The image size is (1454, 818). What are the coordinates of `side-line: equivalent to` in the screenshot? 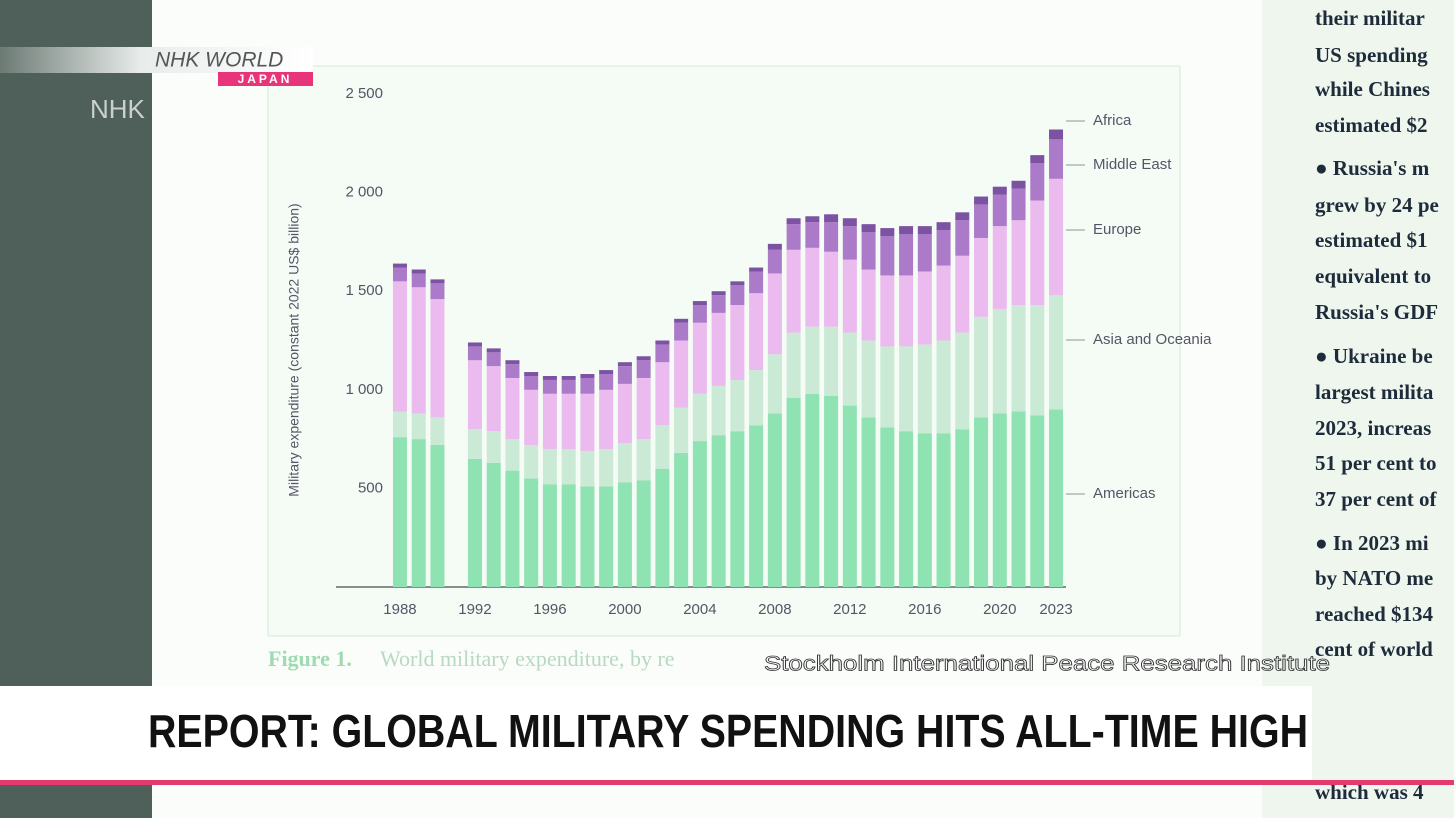 It's located at (1373, 276).